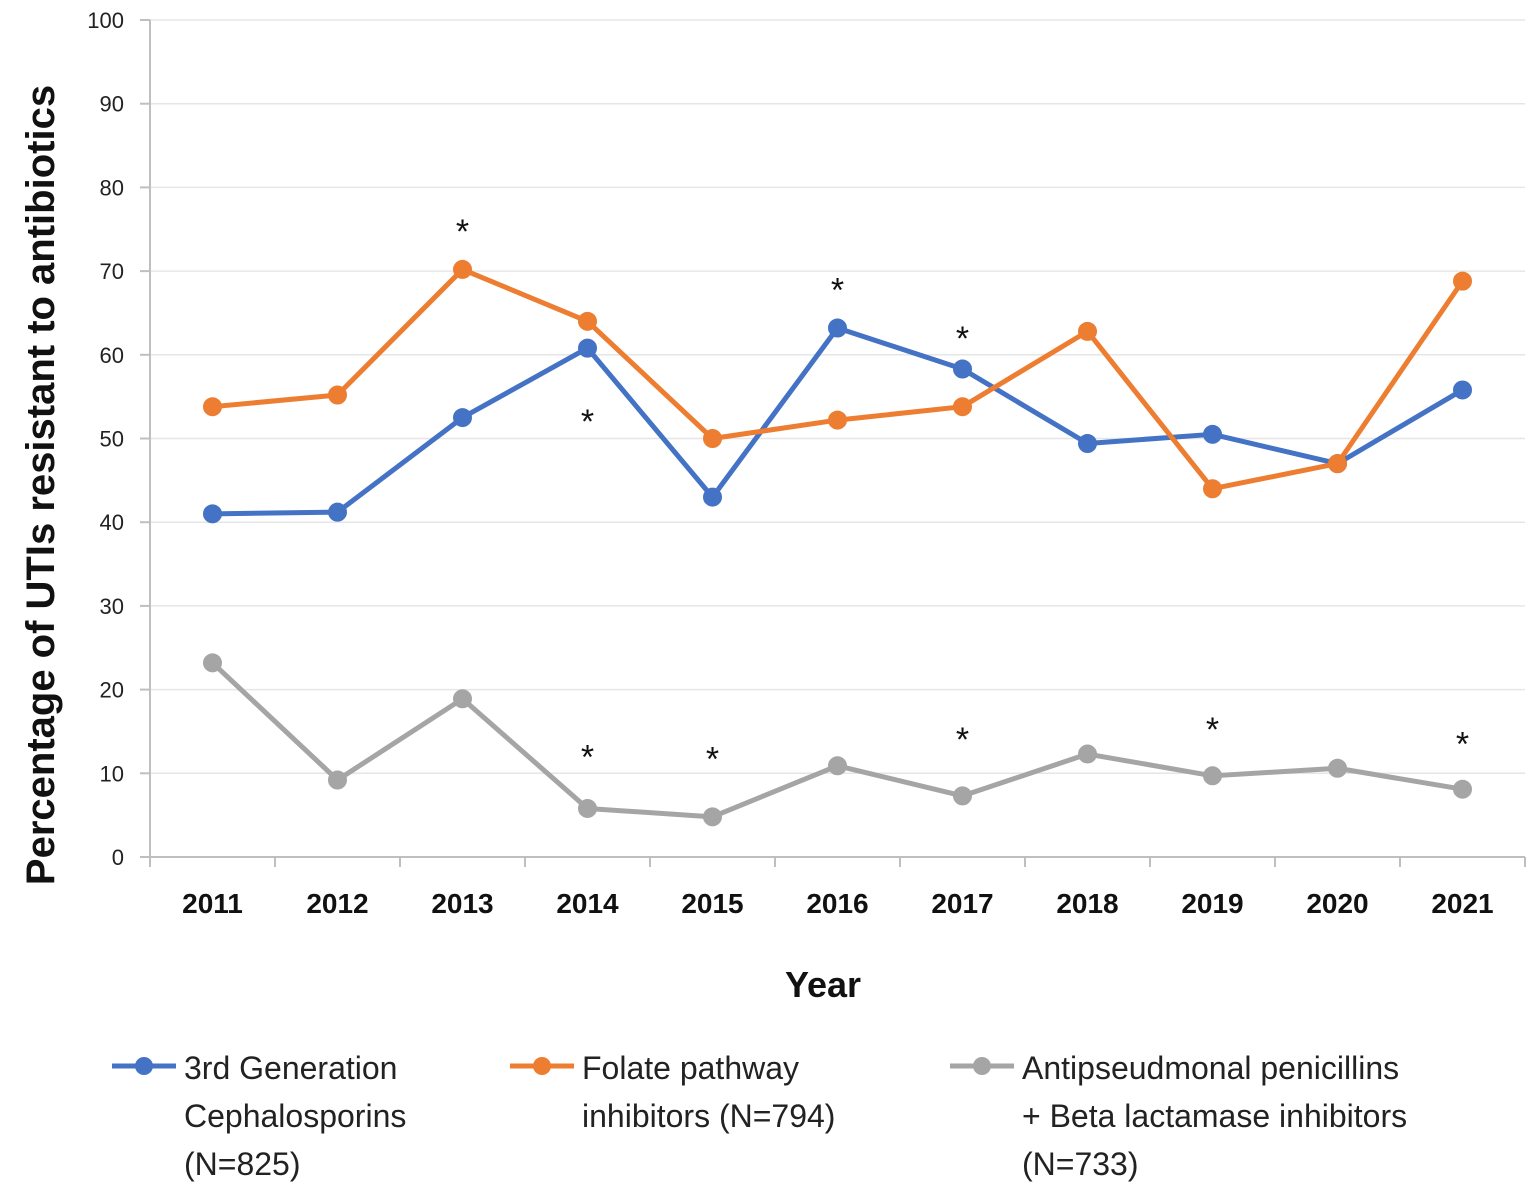  I want to click on x-axis-title: Year, so click(823, 984).